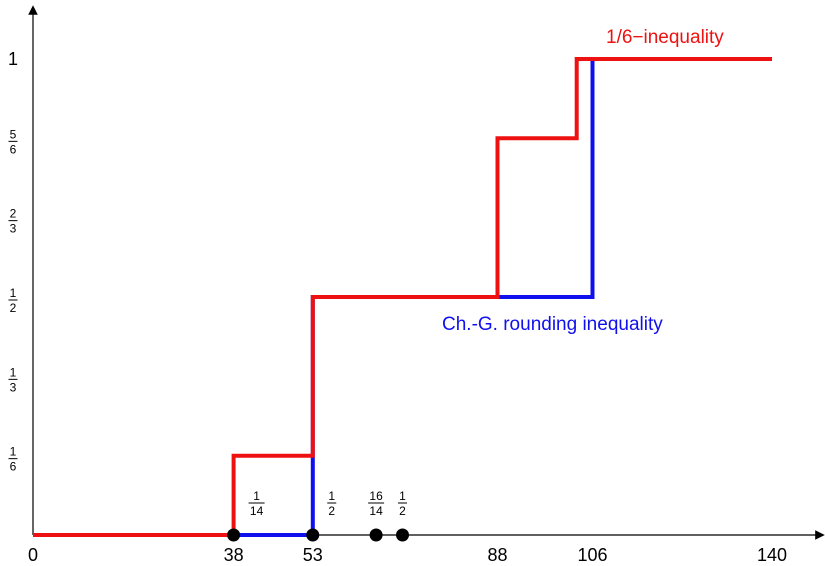 The width and height of the screenshot is (825, 566). What do you see at coordinates (13, 134) in the screenshot?
I see `y-tick-label-numerator: 5` at bounding box center [13, 134].